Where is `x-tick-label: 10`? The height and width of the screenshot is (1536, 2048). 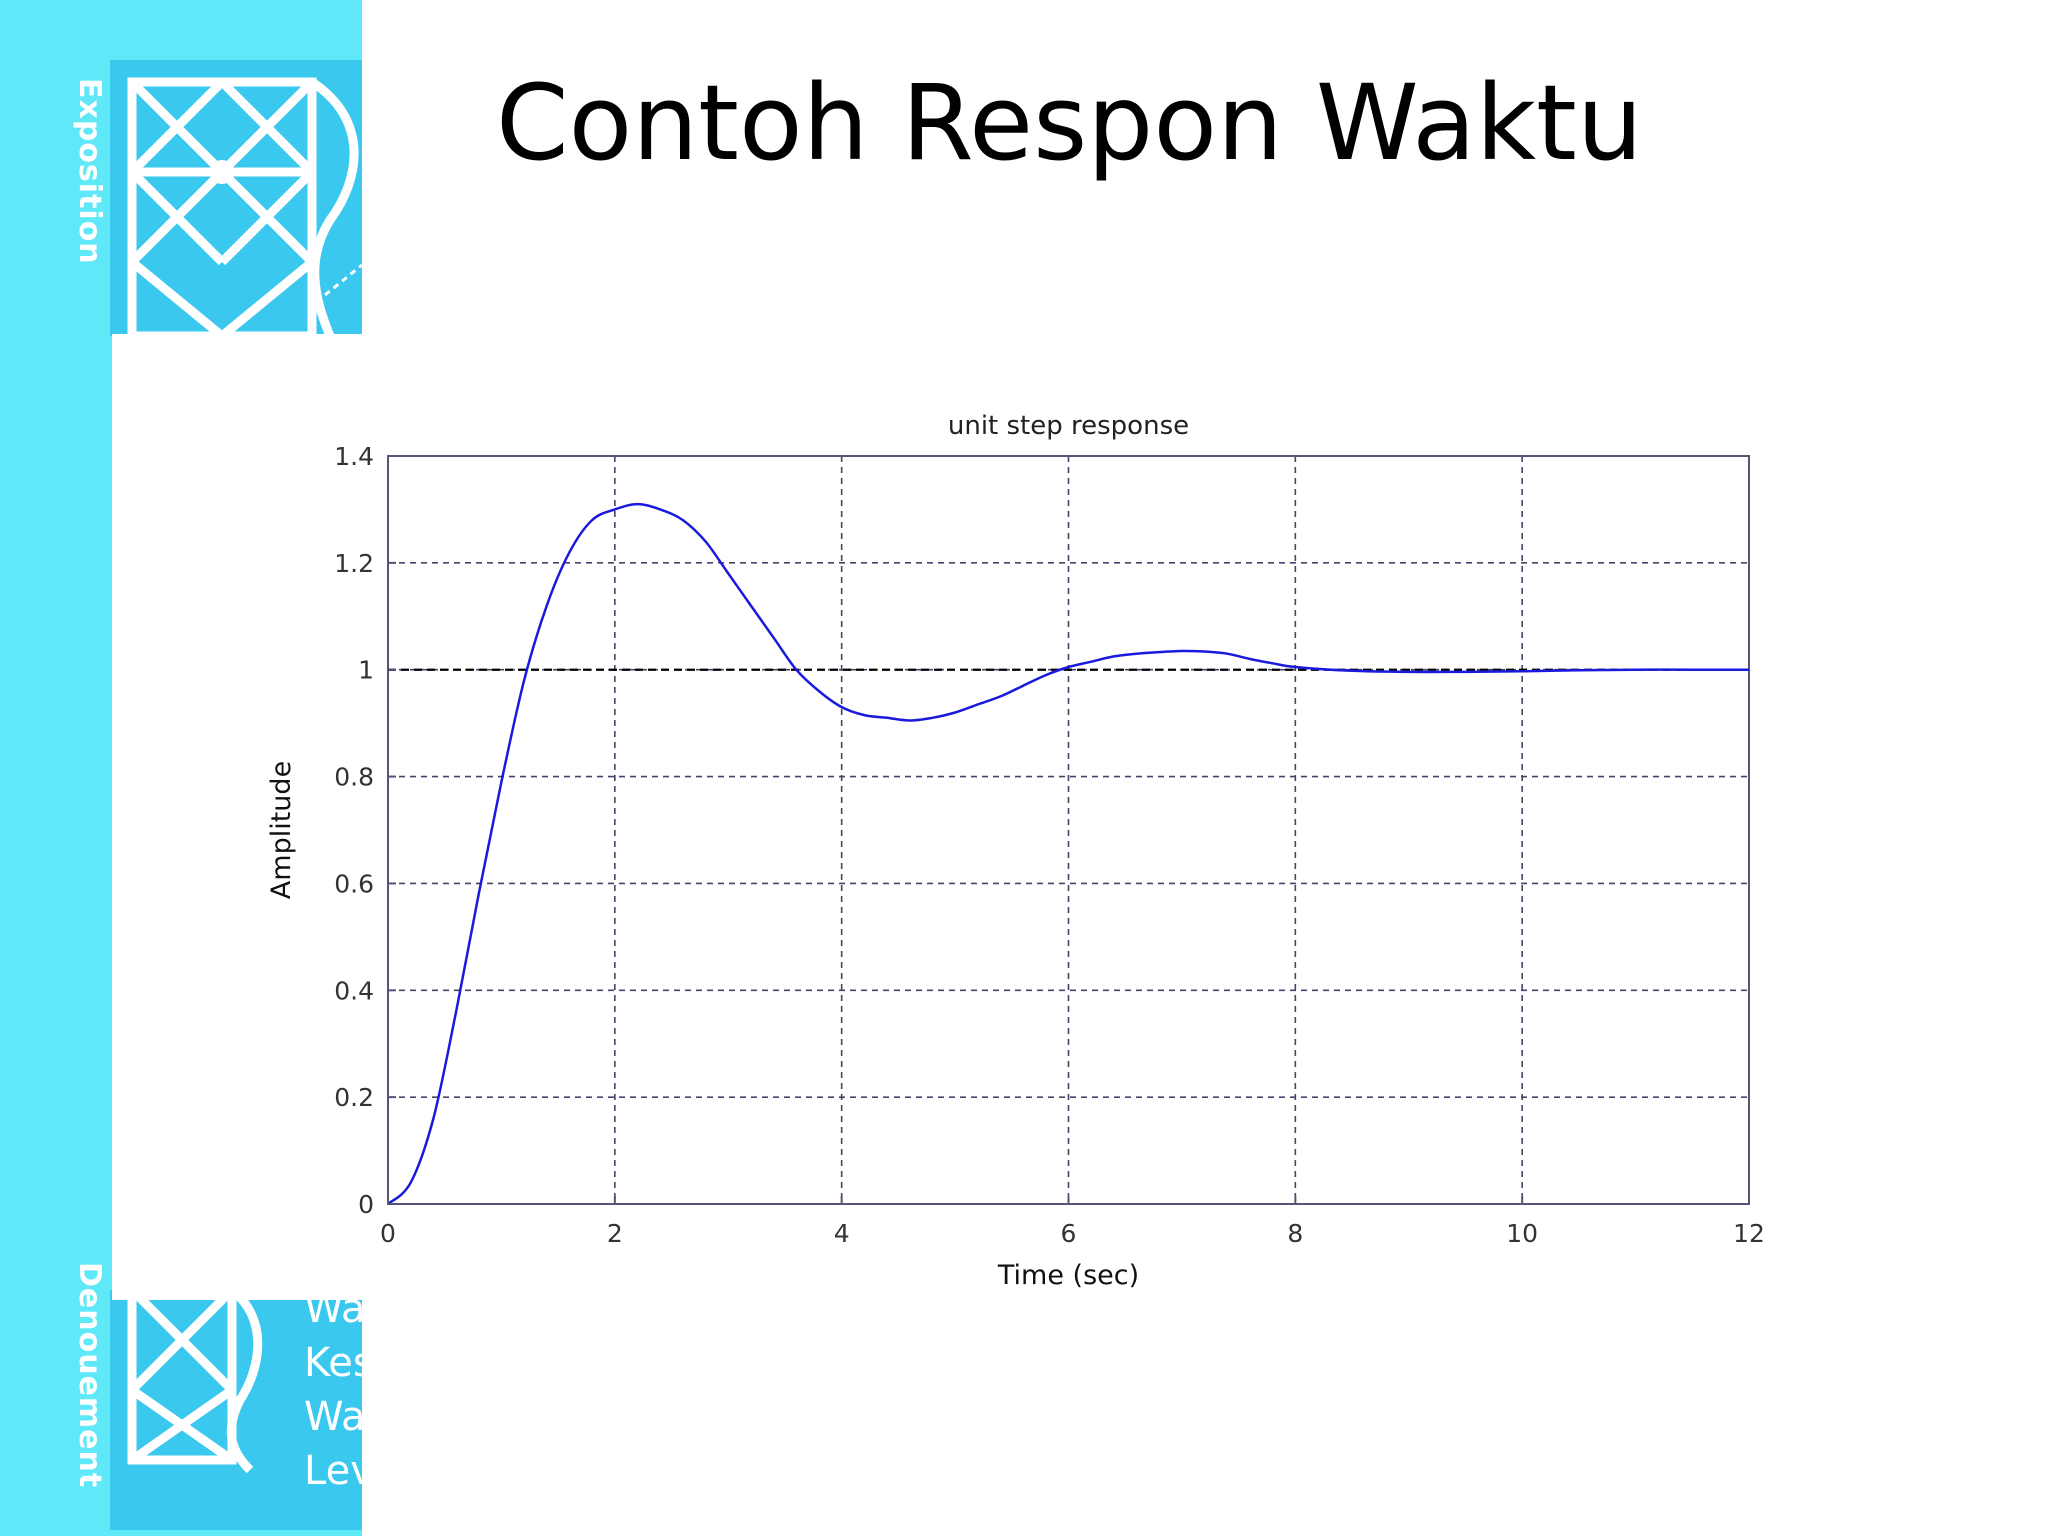 x-tick-label: 10 is located at coordinates (1522, 1233).